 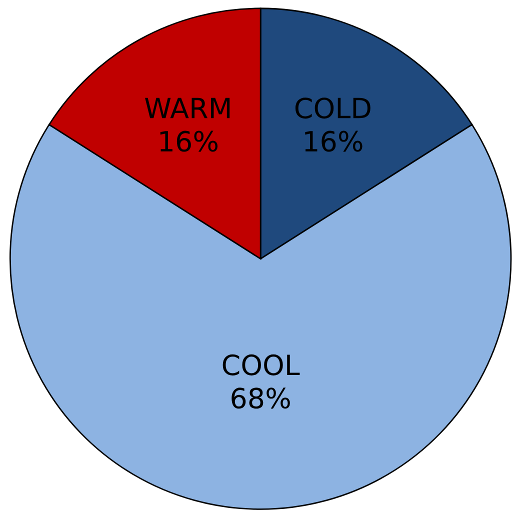 What do you see at coordinates (332, 108) in the screenshot?
I see `slice-label: COLD` at bounding box center [332, 108].